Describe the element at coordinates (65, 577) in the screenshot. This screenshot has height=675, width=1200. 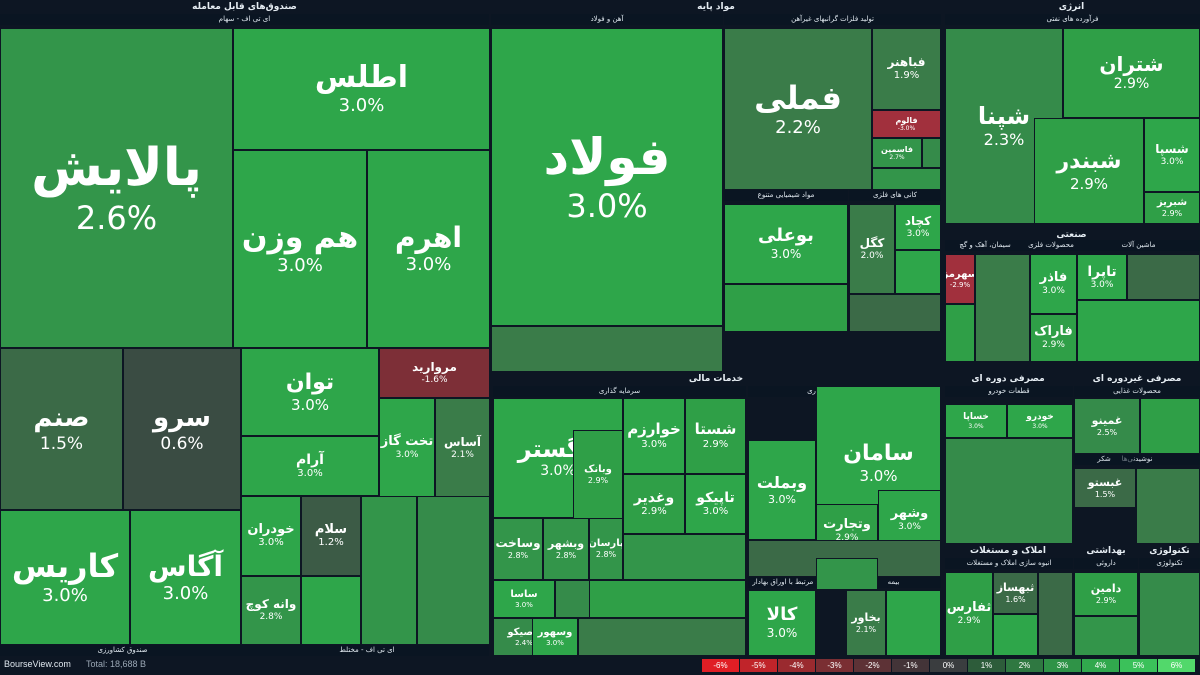
I see `tile-13: کاریس 3.0%` at that location.